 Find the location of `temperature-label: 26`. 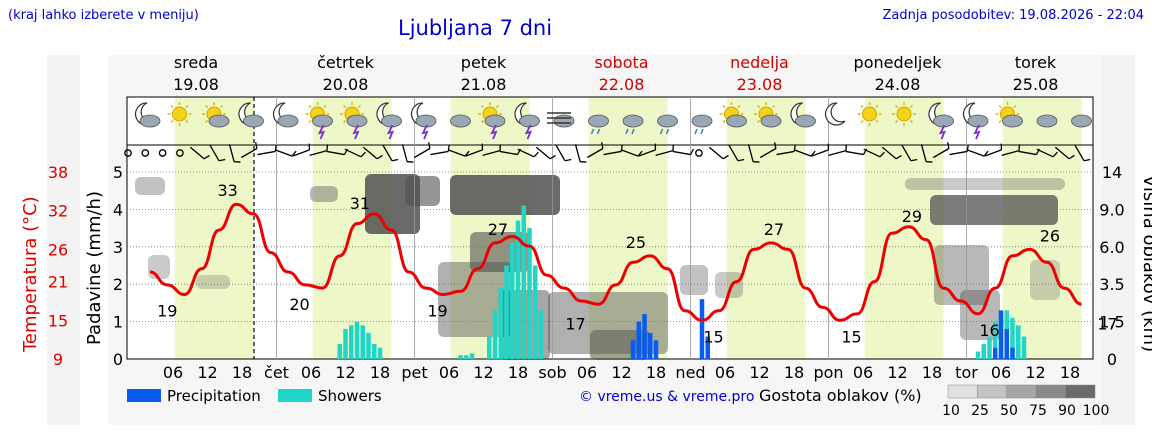

temperature-label: 26 is located at coordinates (1050, 235).